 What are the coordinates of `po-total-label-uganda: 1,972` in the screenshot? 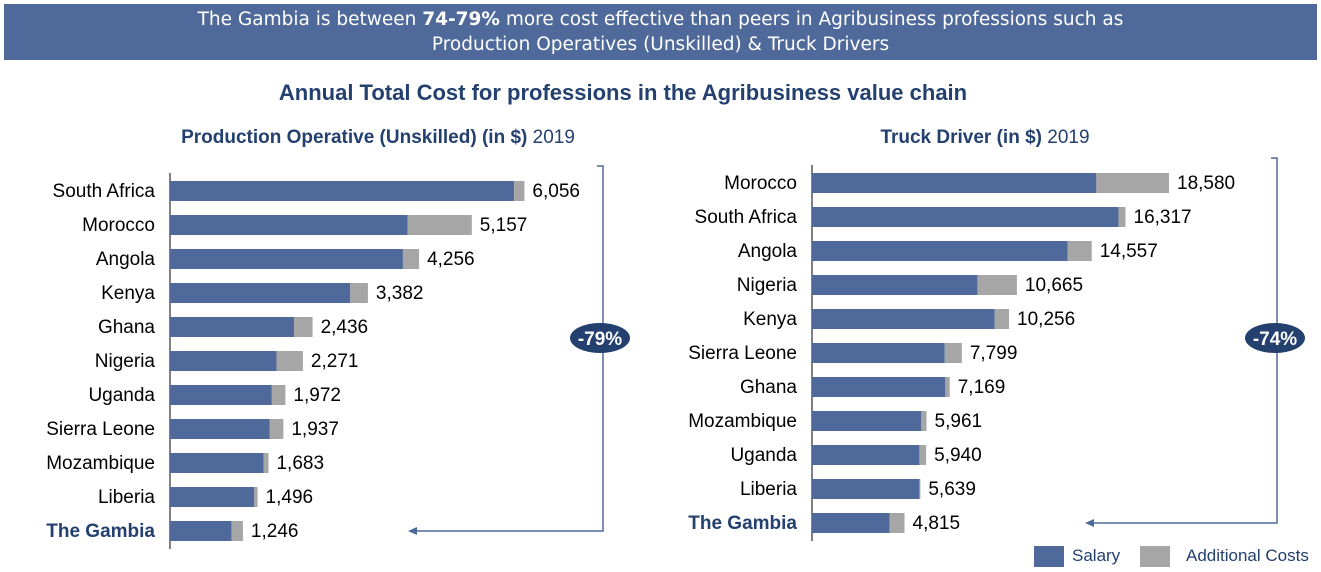 It's located at (317, 395).